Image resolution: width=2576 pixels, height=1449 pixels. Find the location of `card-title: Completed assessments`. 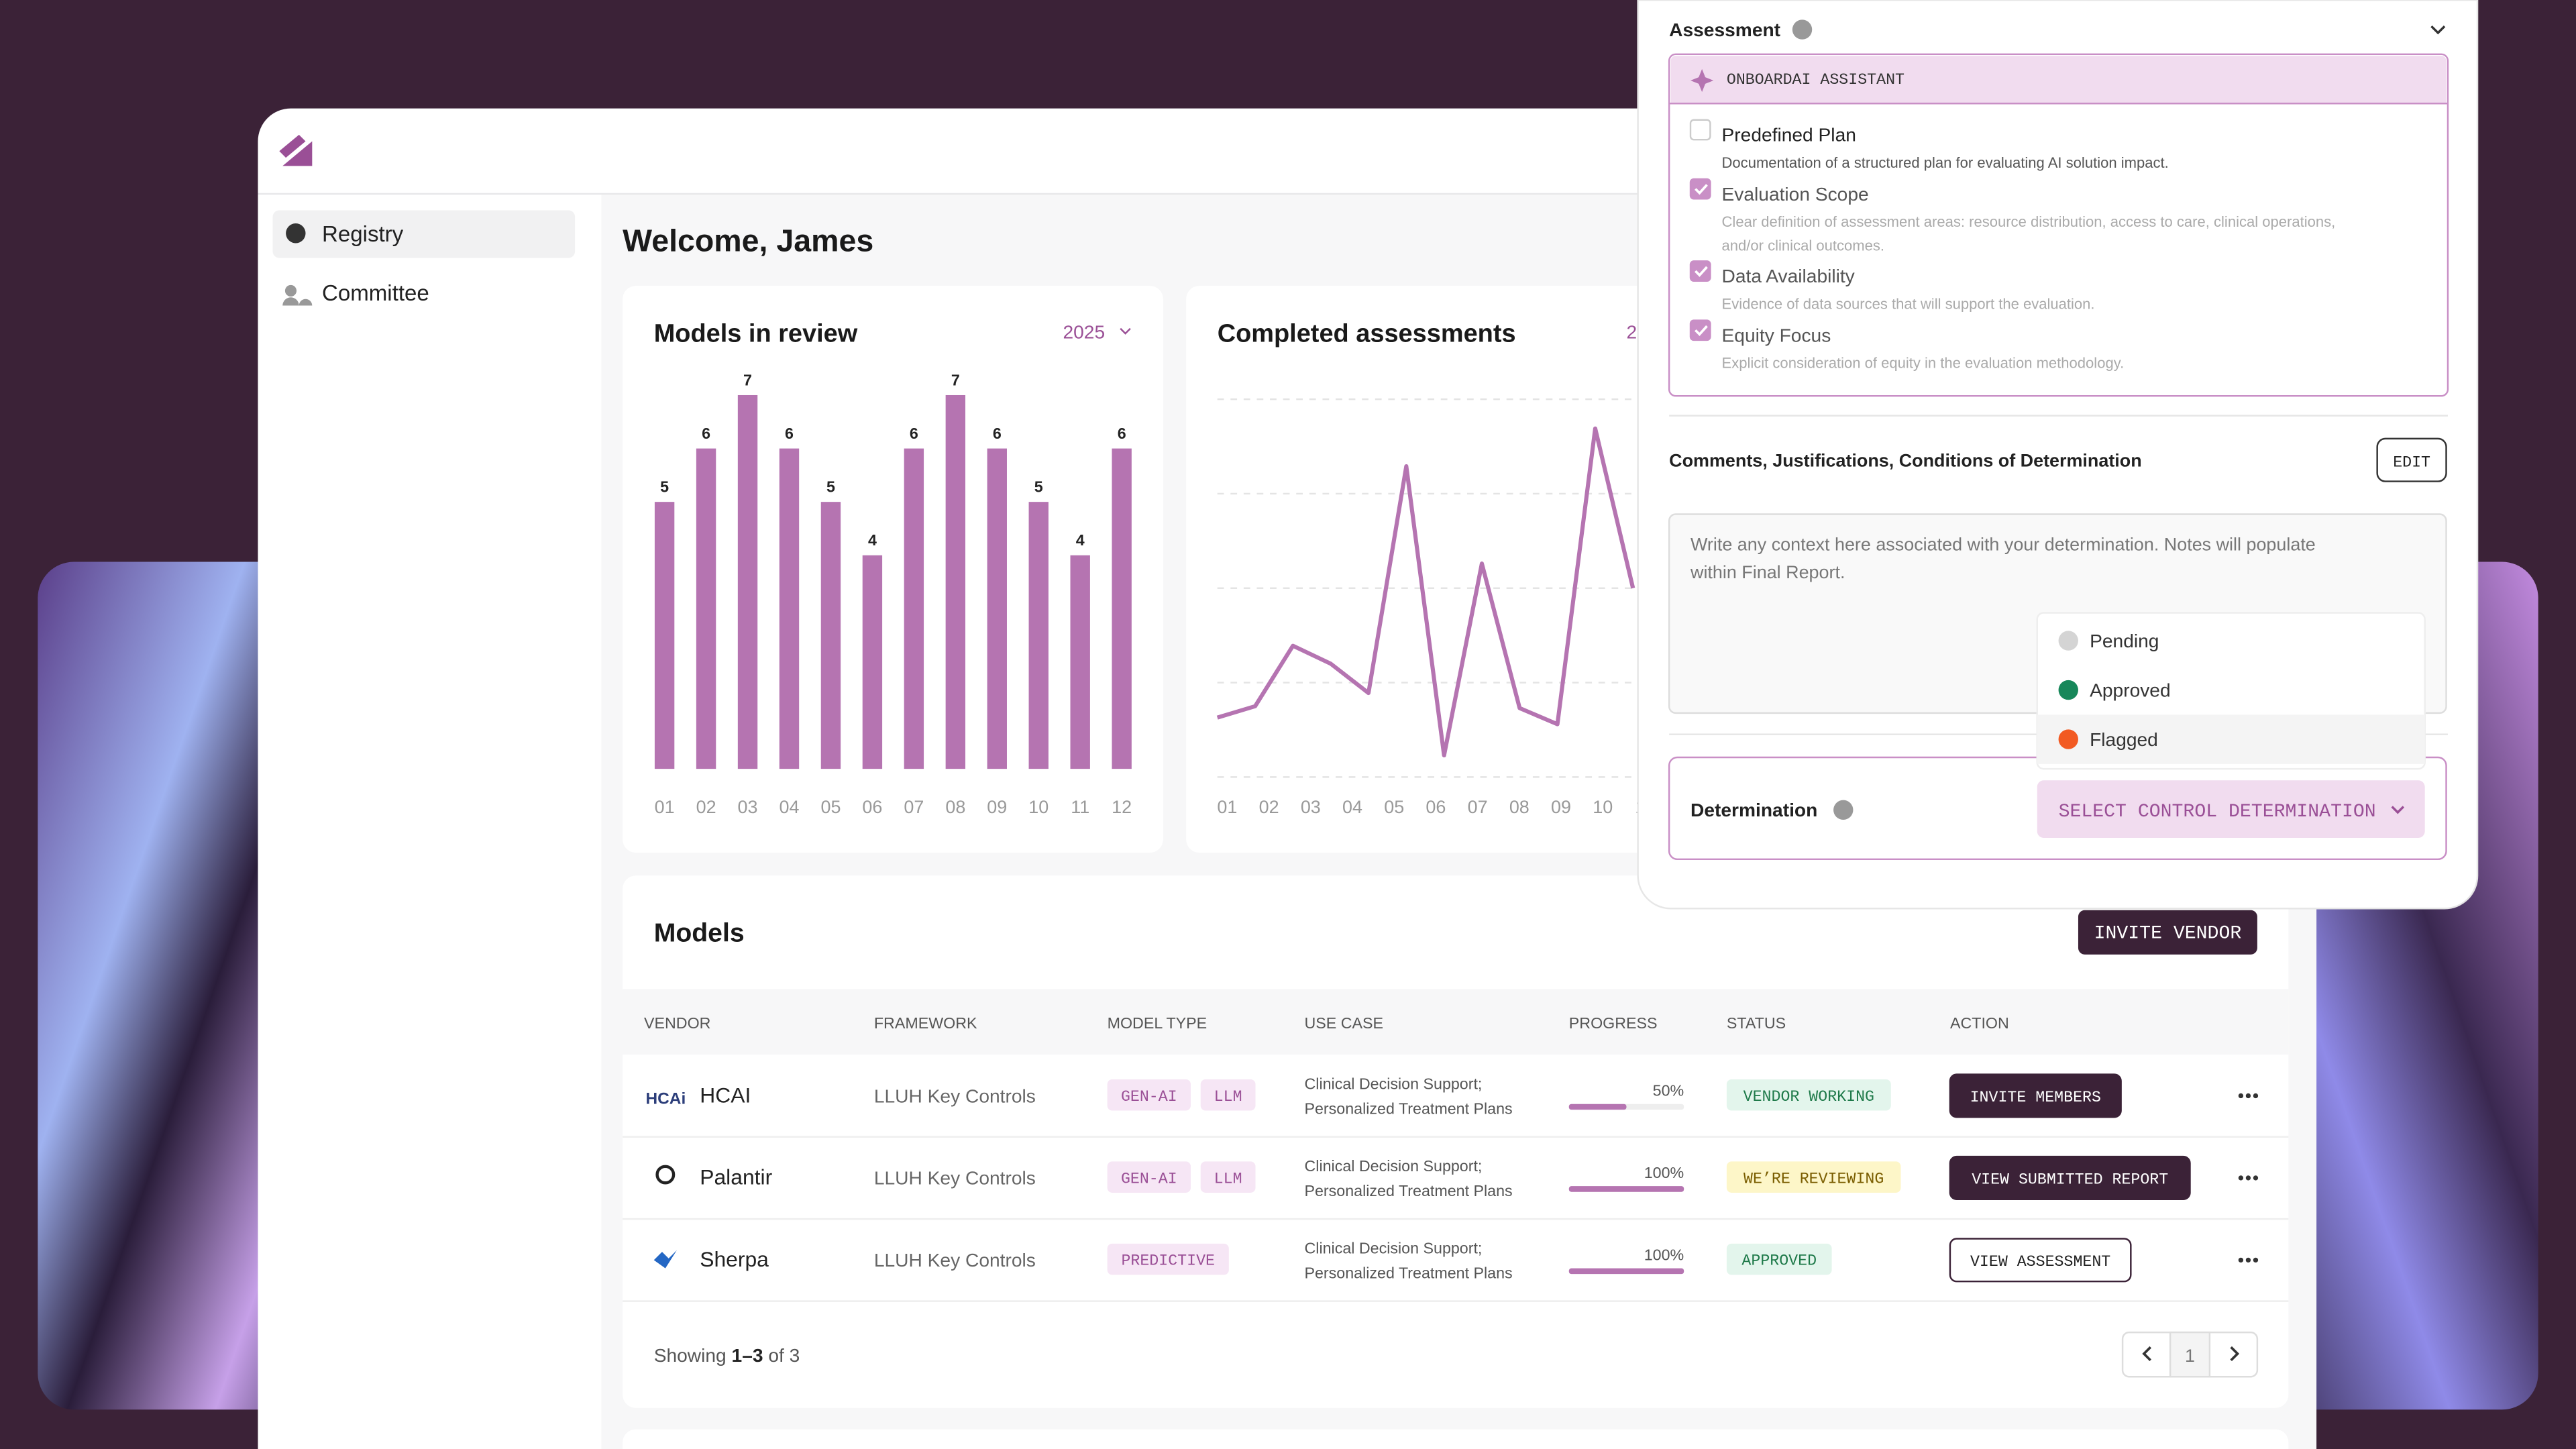

card-title: Completed assessments is located at coordinates (1367, 333).